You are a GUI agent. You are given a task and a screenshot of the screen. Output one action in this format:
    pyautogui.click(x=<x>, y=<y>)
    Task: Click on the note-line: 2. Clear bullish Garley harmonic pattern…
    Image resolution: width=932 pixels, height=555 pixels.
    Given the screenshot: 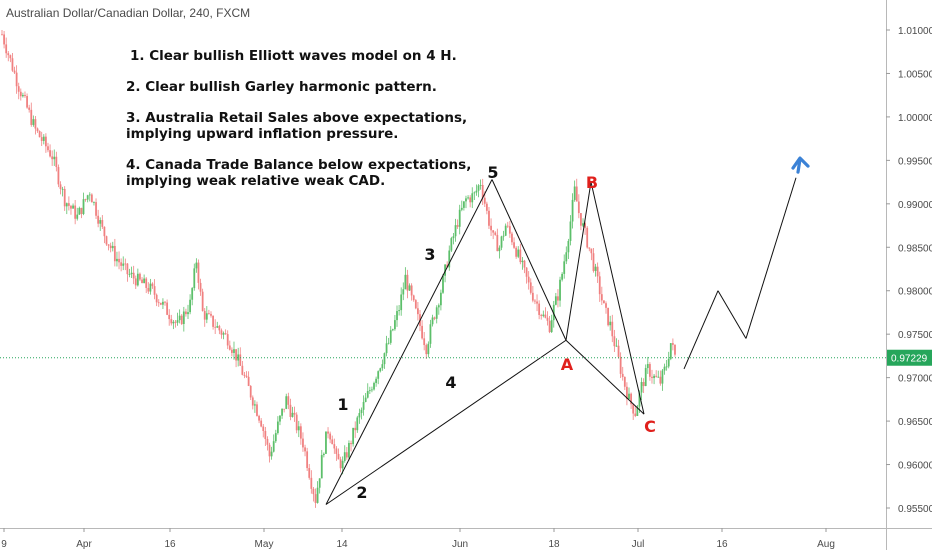 What is the action you would take?
    pyautogui.click(x=281, y=87)
    